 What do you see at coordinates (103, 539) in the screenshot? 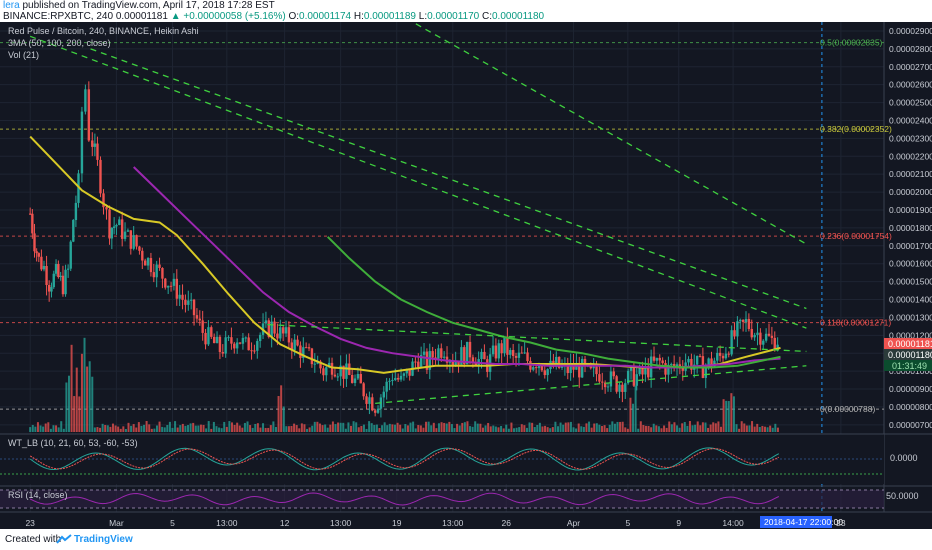
I see `tradingview-brand: TradingView` at bounding box center [103, 539].